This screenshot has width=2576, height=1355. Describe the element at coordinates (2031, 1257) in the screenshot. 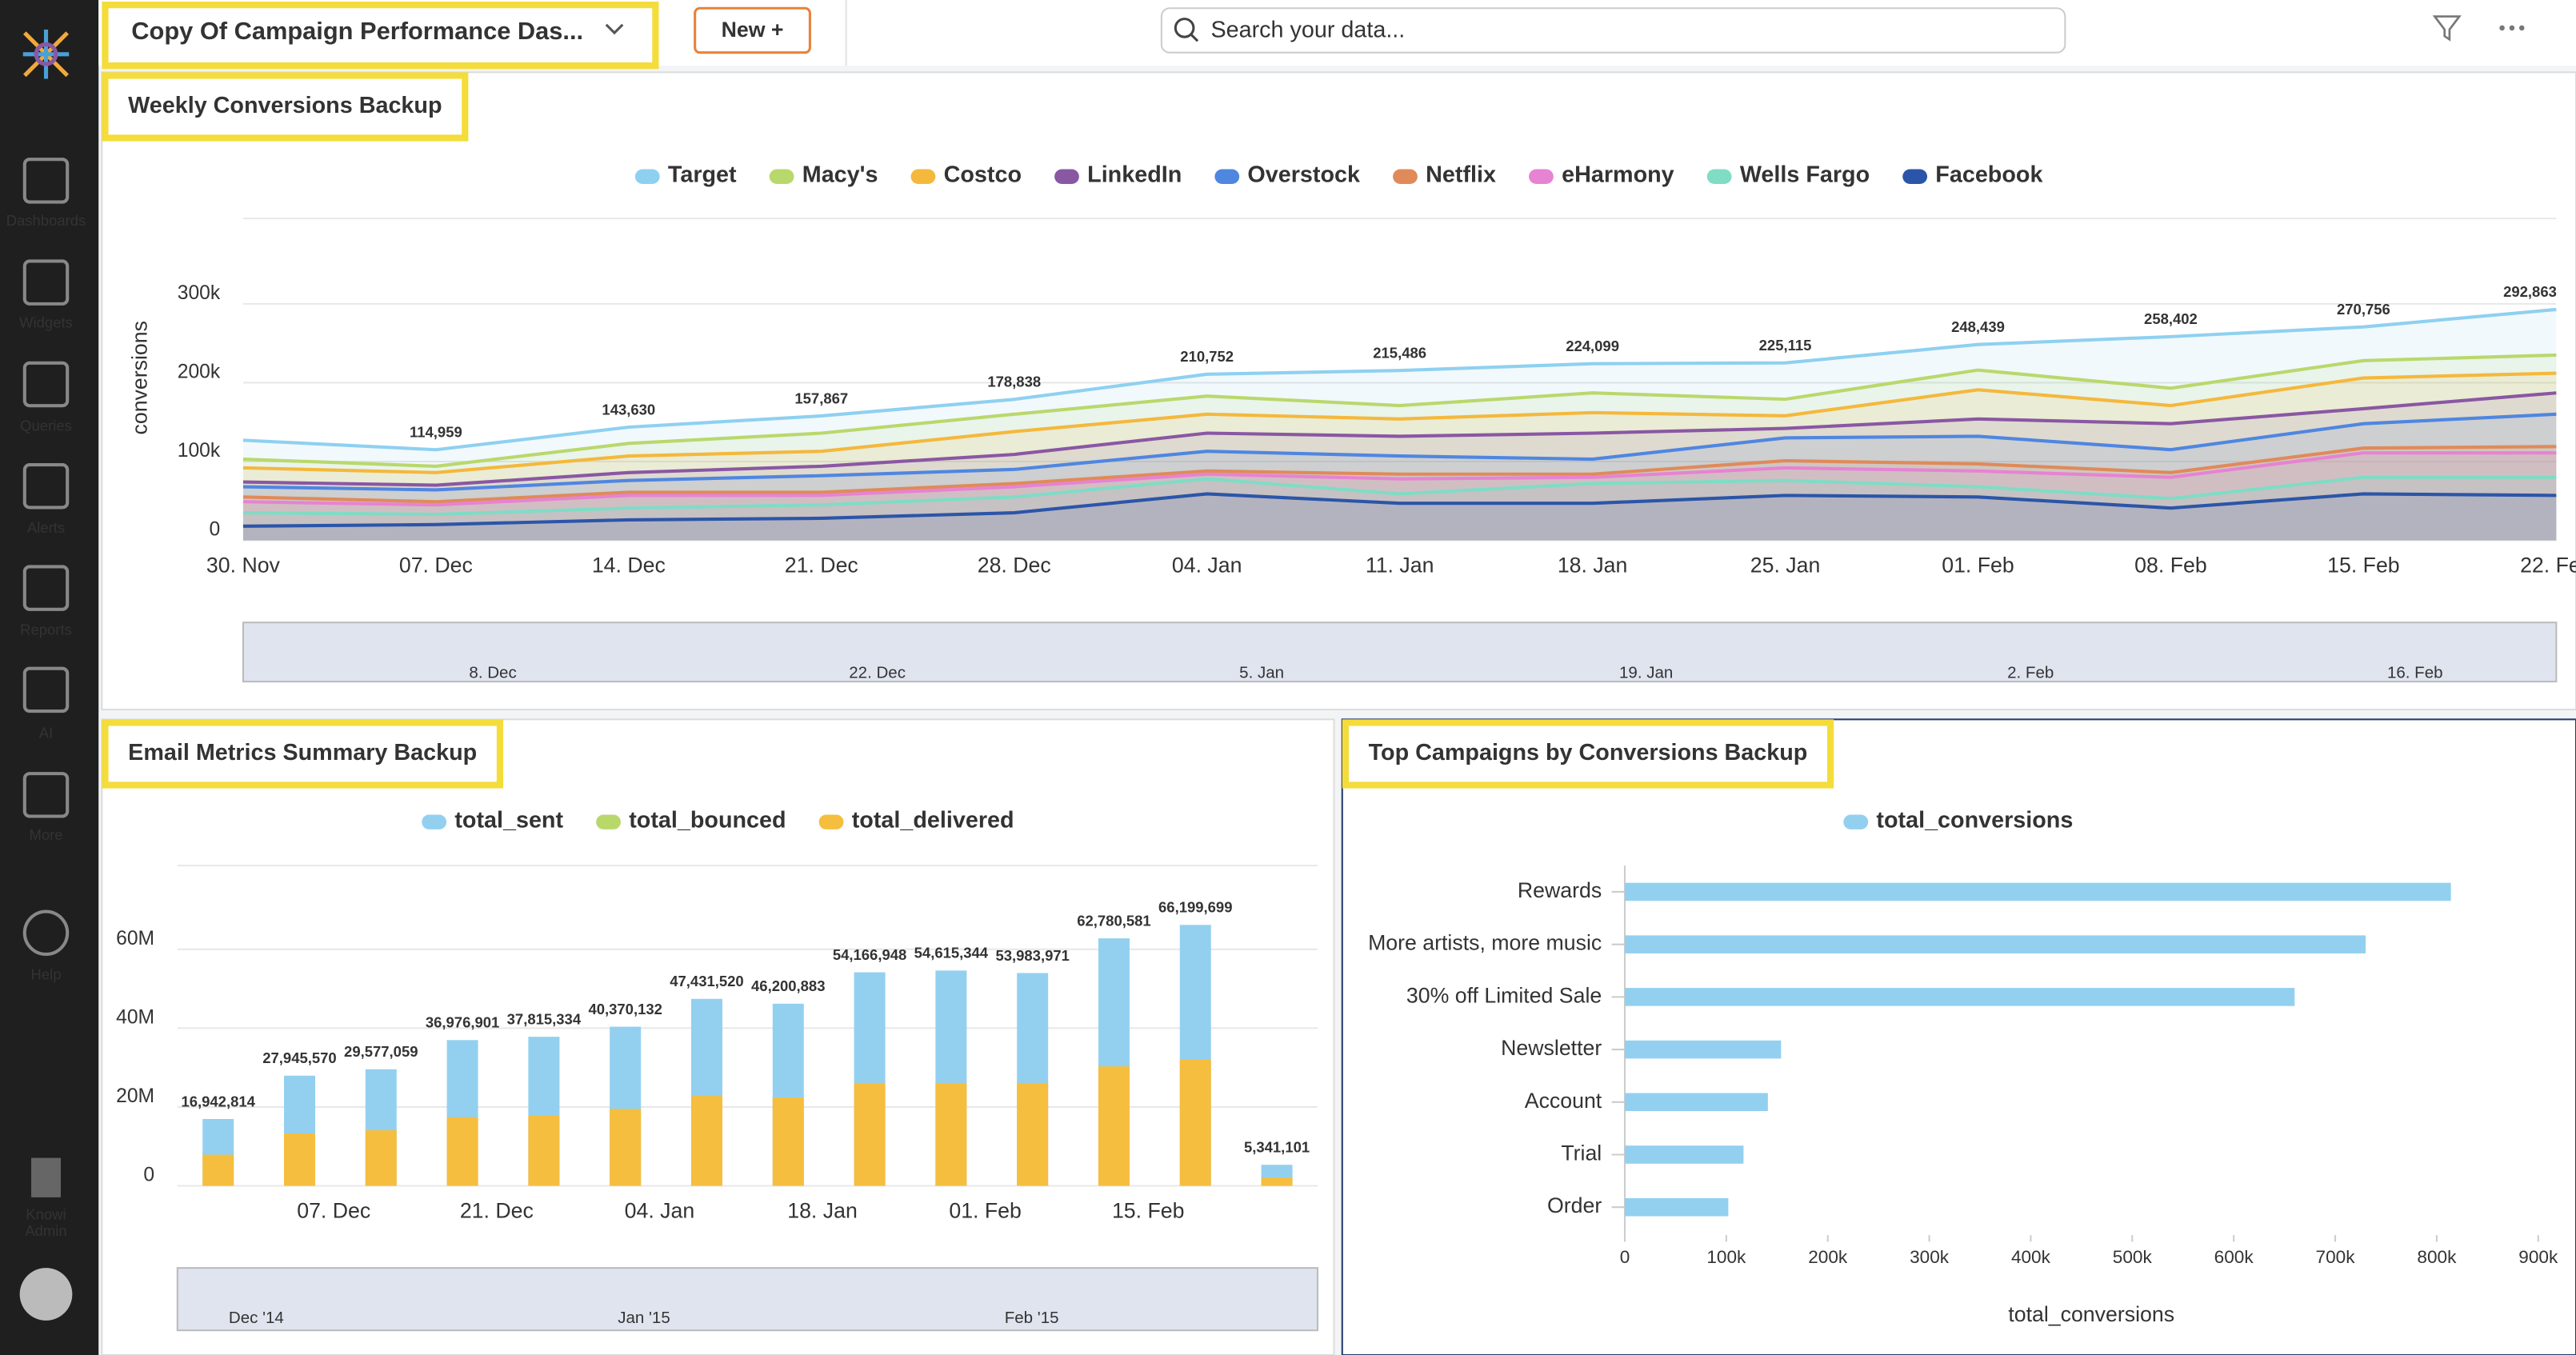

I see `x-tick-label: 400k` at that location.